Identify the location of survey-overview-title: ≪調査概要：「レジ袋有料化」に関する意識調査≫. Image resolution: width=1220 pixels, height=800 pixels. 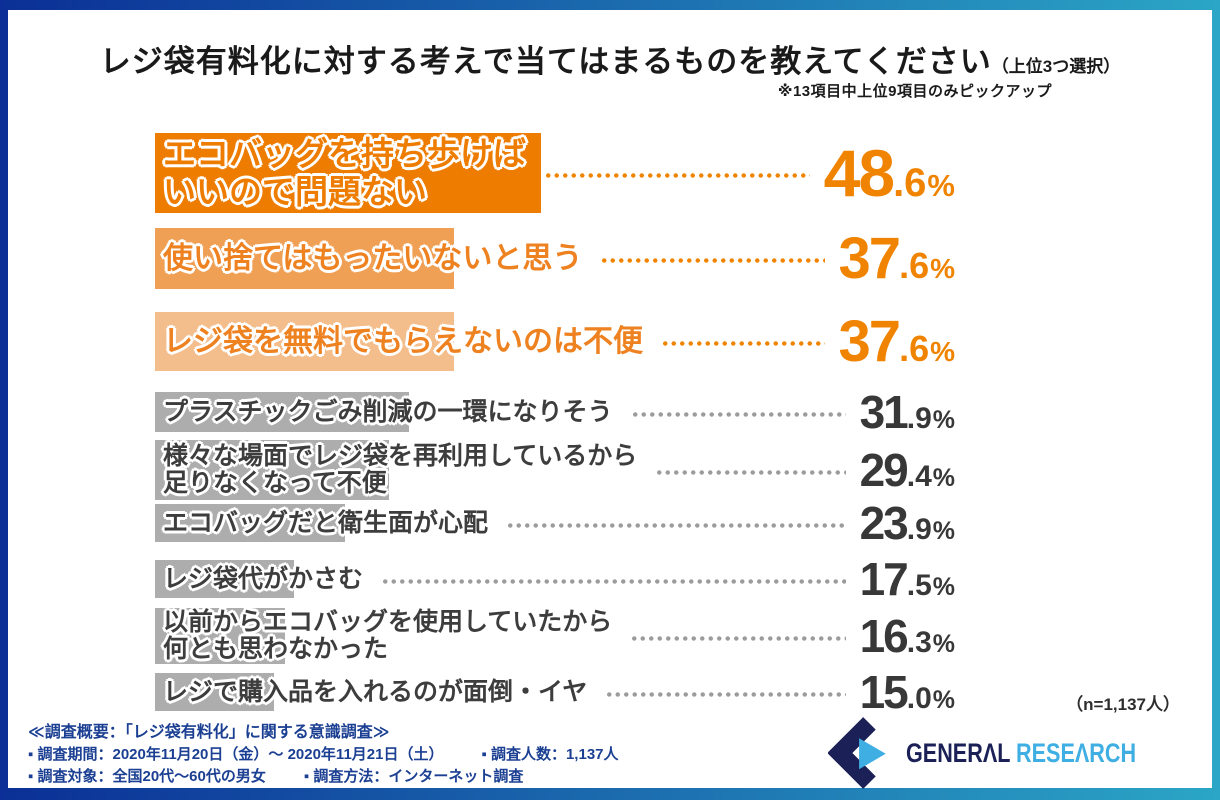
(209, 732).